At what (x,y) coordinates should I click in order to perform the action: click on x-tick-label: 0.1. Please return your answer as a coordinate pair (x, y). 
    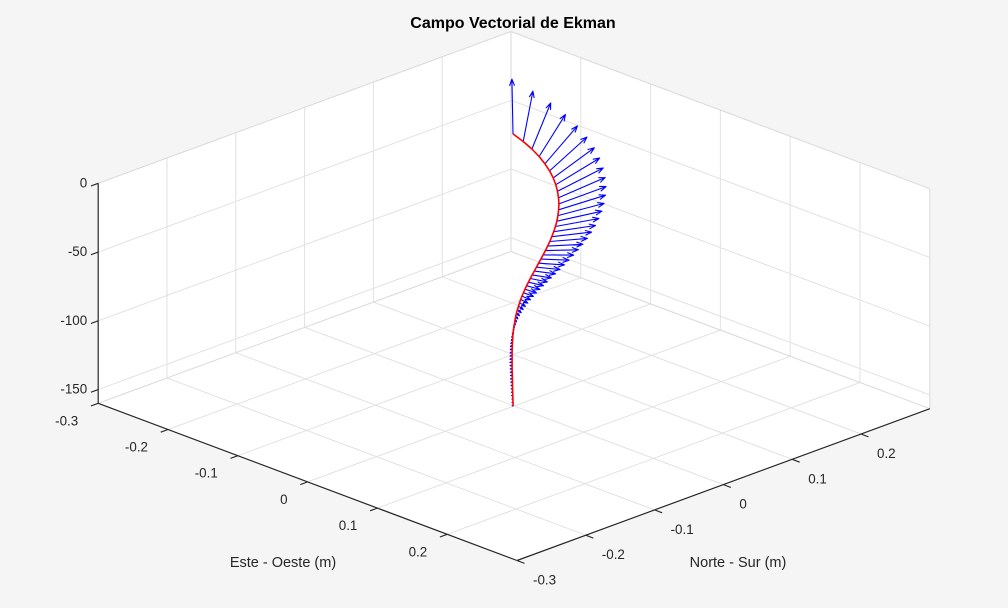
    Looking at the image, I should click on (348, 525).